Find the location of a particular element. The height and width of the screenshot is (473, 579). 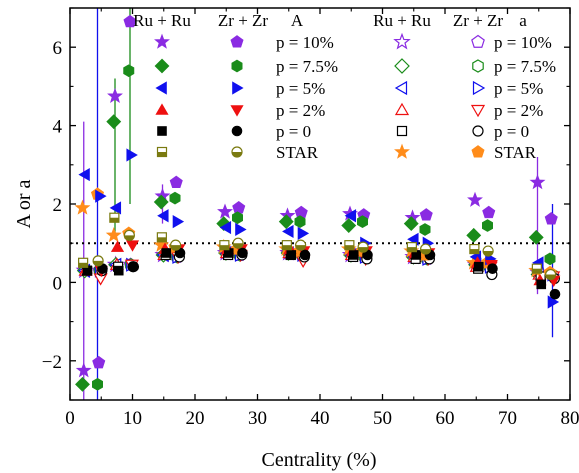

legend-column-header: a is located at coordinates (523, 20).